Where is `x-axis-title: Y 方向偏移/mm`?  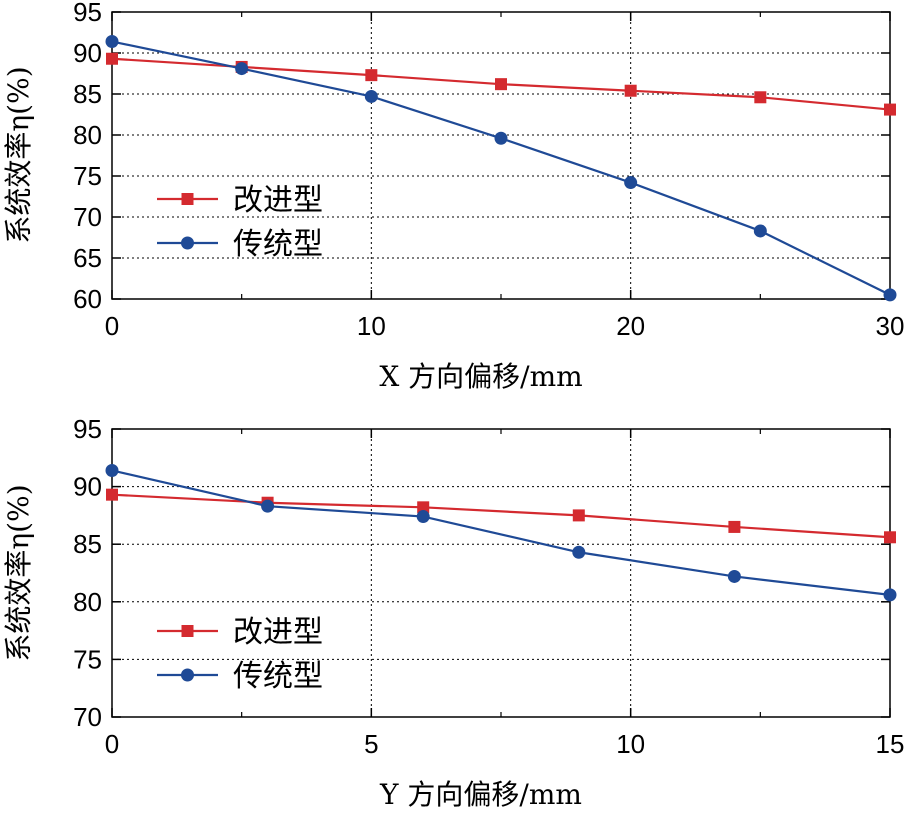
x-axis-title: Y 方向偏移/mm is located at coordinates (480, 794).